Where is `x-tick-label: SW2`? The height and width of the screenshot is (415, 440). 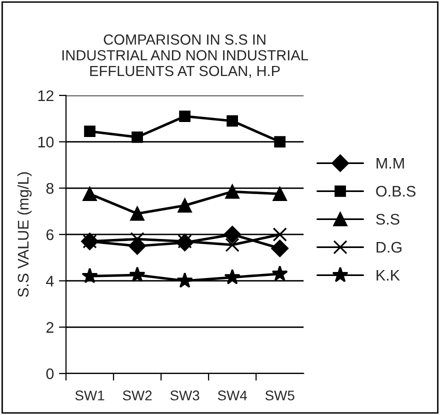
x-tick-label: SW2 is located at coordinates (137, 395).